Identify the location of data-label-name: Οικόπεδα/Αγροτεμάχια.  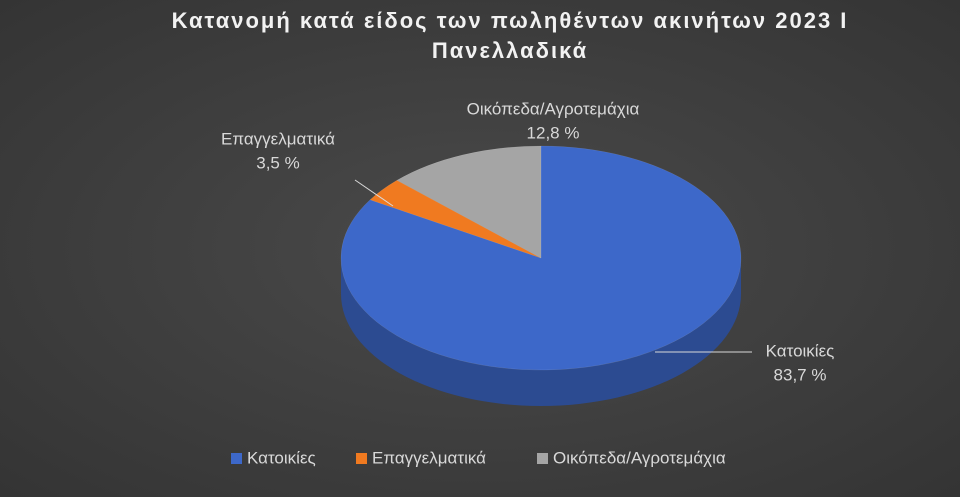
(553, 108).